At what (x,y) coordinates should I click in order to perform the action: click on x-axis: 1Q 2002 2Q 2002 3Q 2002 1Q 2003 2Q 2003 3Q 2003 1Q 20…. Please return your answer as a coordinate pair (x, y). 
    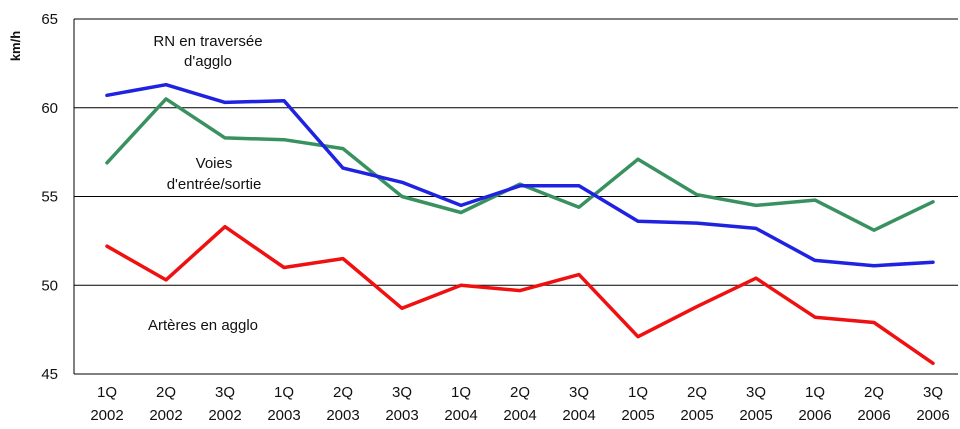
    Looking at the image, I should click on (519, 404).